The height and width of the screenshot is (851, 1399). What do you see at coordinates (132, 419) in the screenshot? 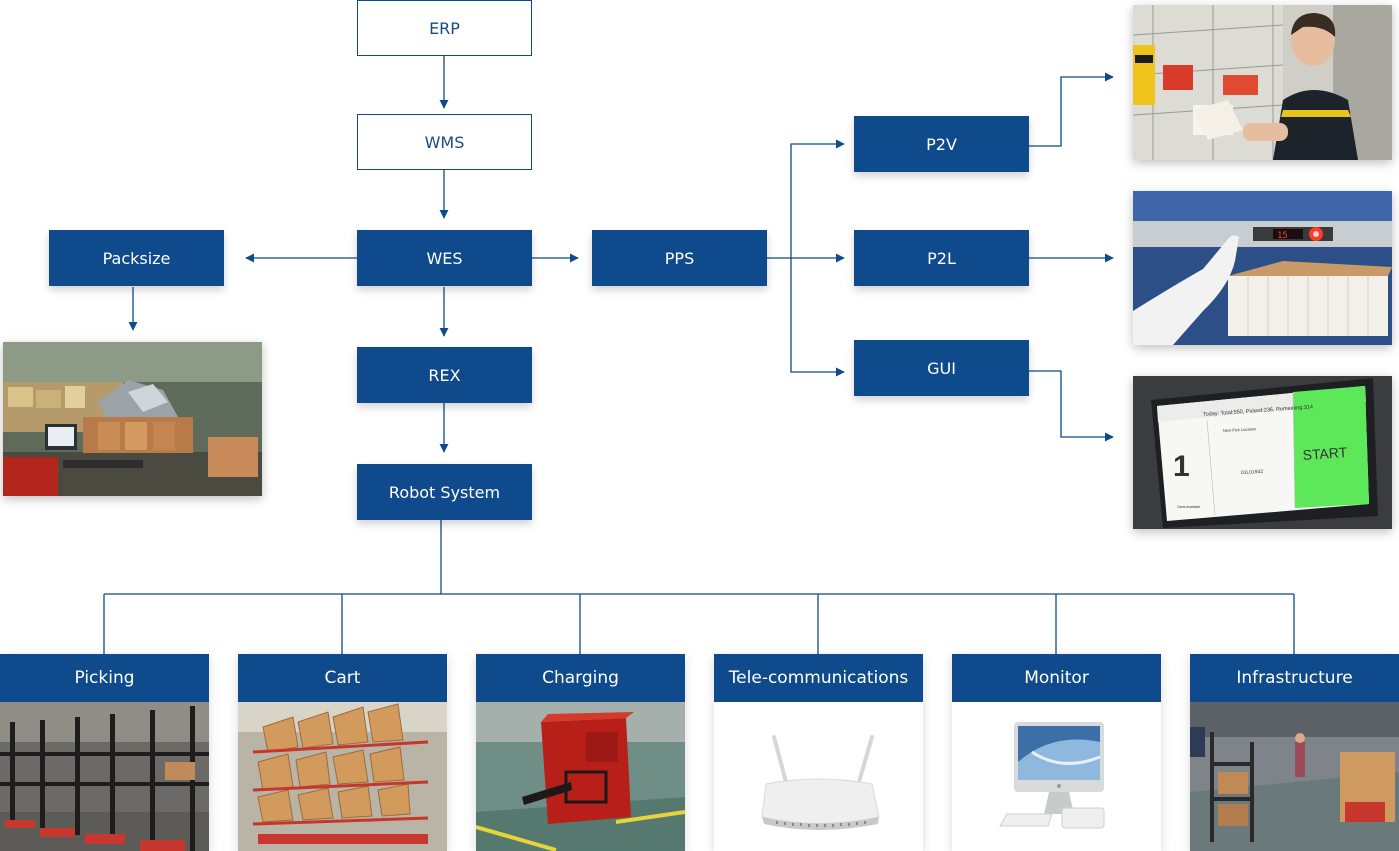
I see `packsize-photo` at bounding box center [132, 419].